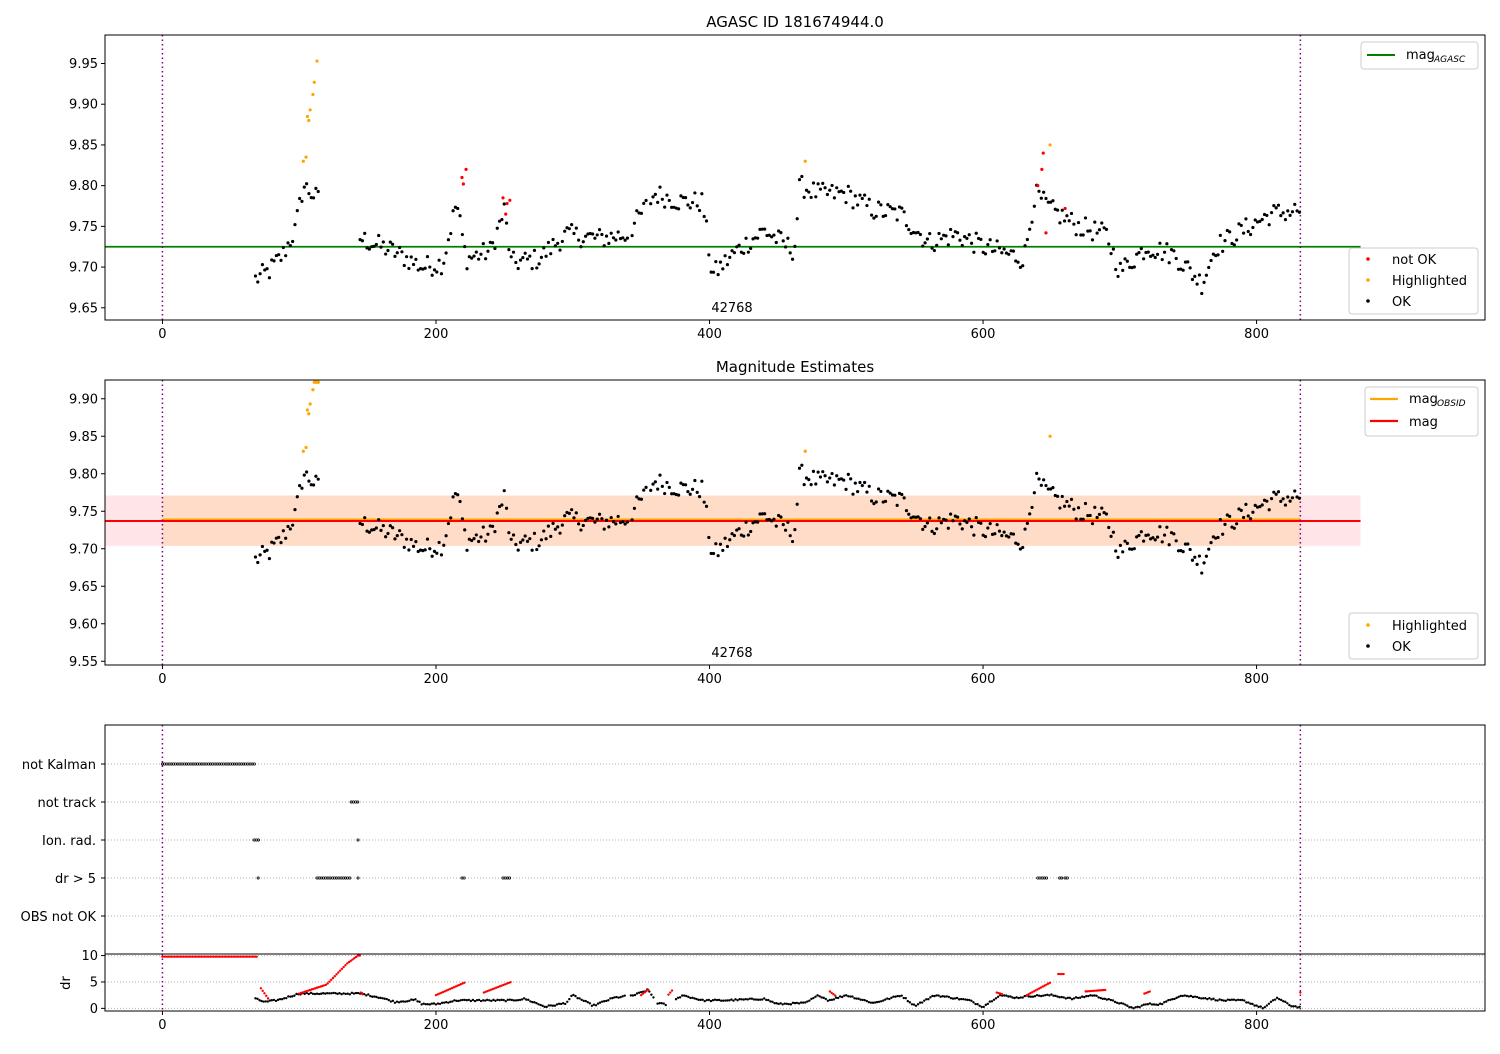  I want to click on highlighted-point, so click(313, 390).